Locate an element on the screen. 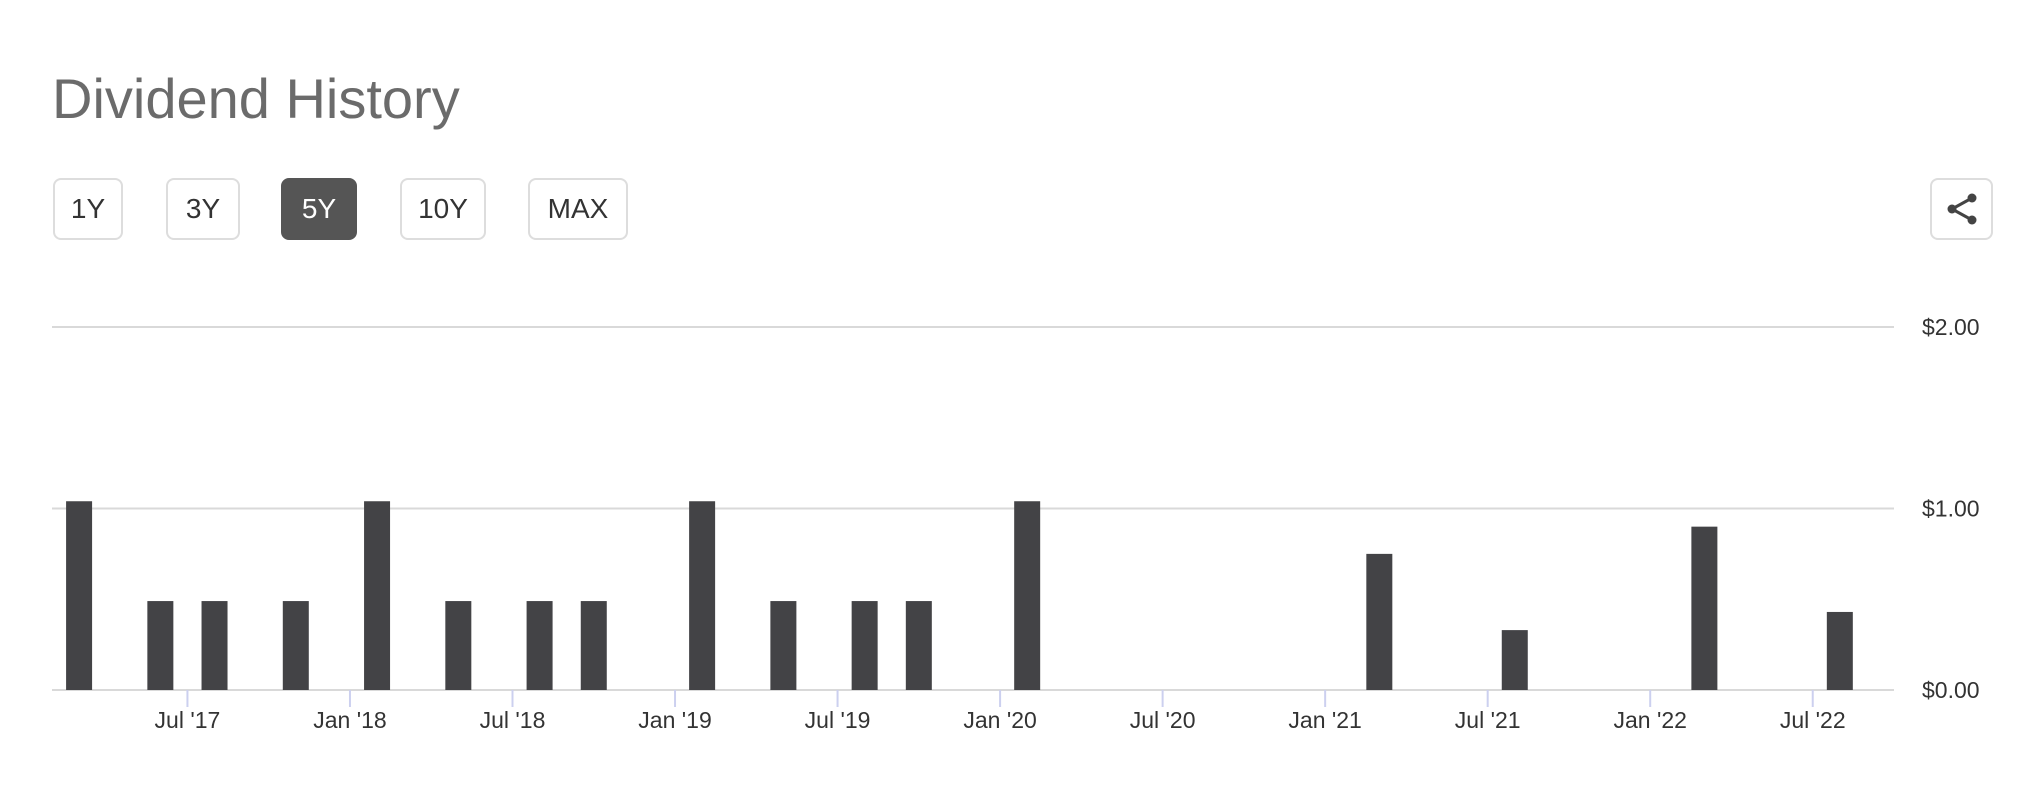 This screenshot has width=2034, height=812. range-button: 10Y is located at coordinates (443, 209).